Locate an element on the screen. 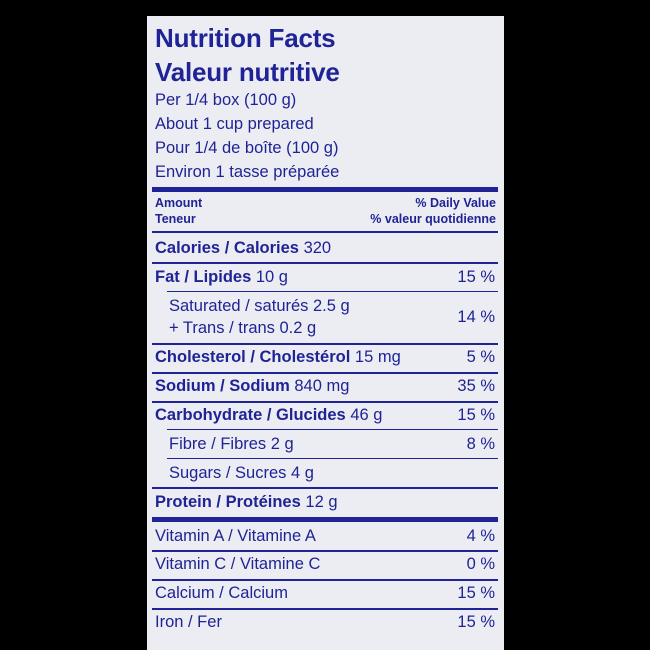  rule-cholesterol is located at coordinates (325, 373).